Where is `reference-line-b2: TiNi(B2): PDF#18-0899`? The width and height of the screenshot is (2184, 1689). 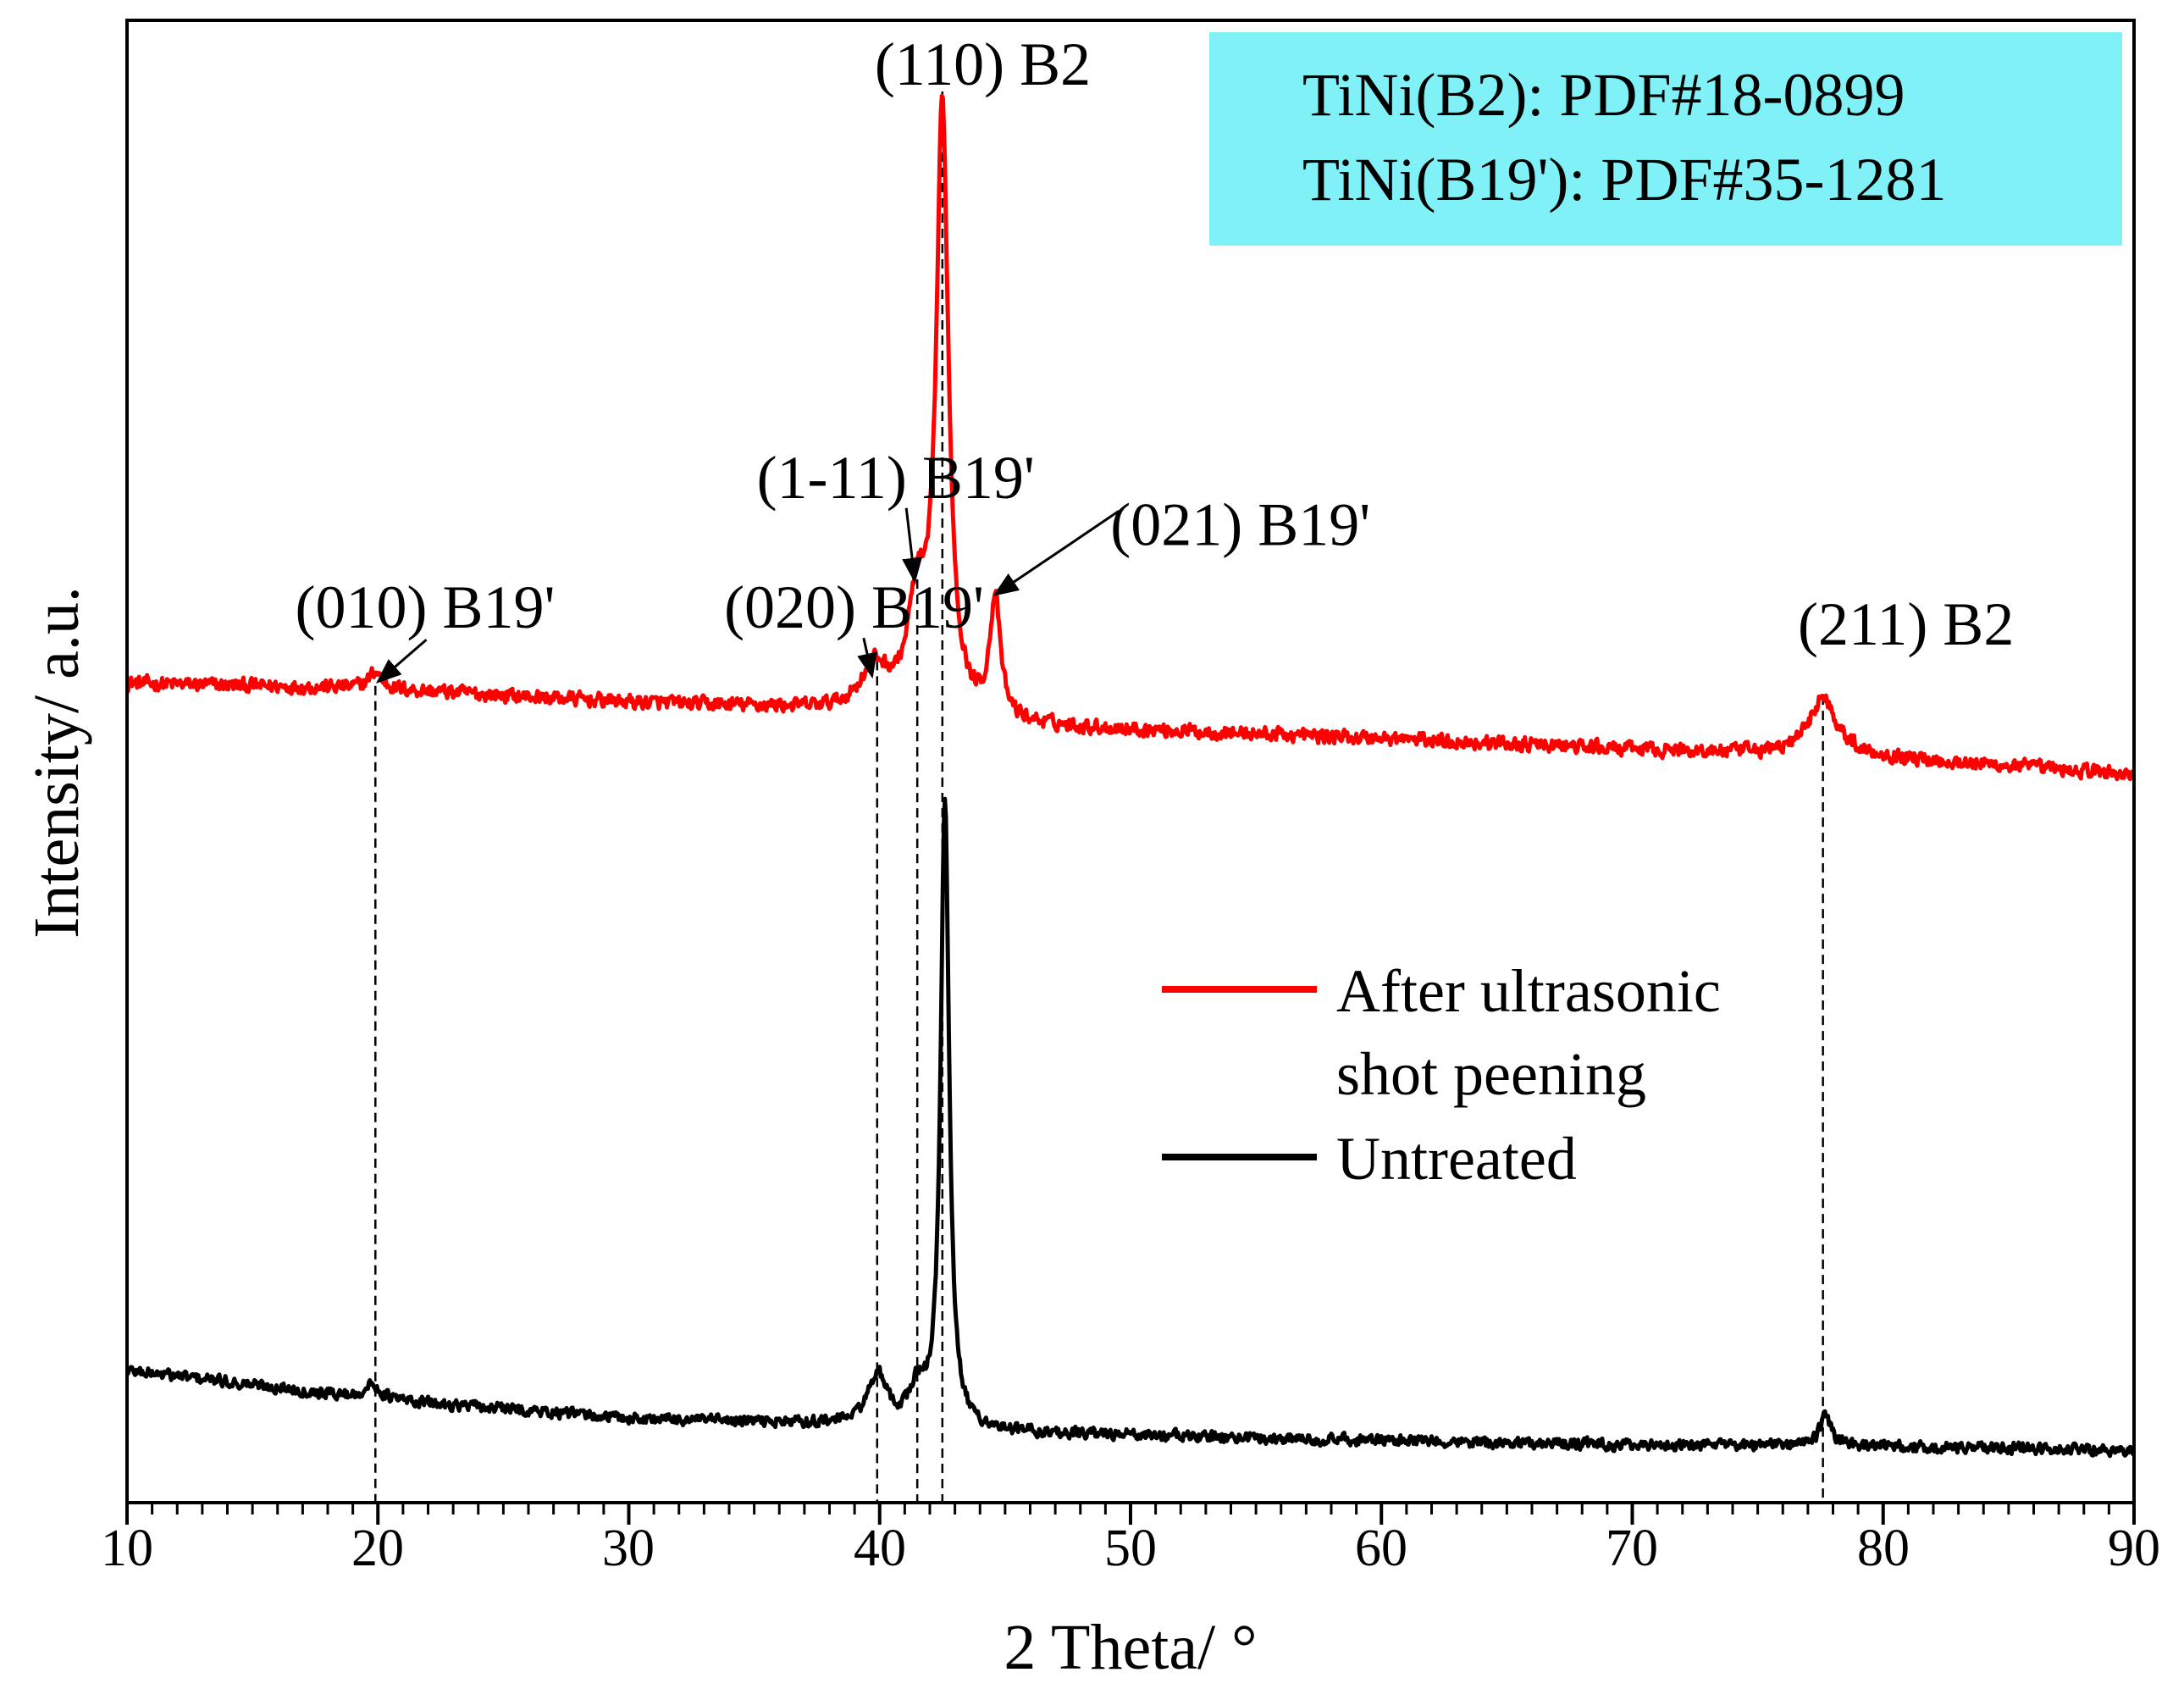 reference-line-b2: TiNi(B2): PDF#18-0899 is located at coordinates (1603, 95).